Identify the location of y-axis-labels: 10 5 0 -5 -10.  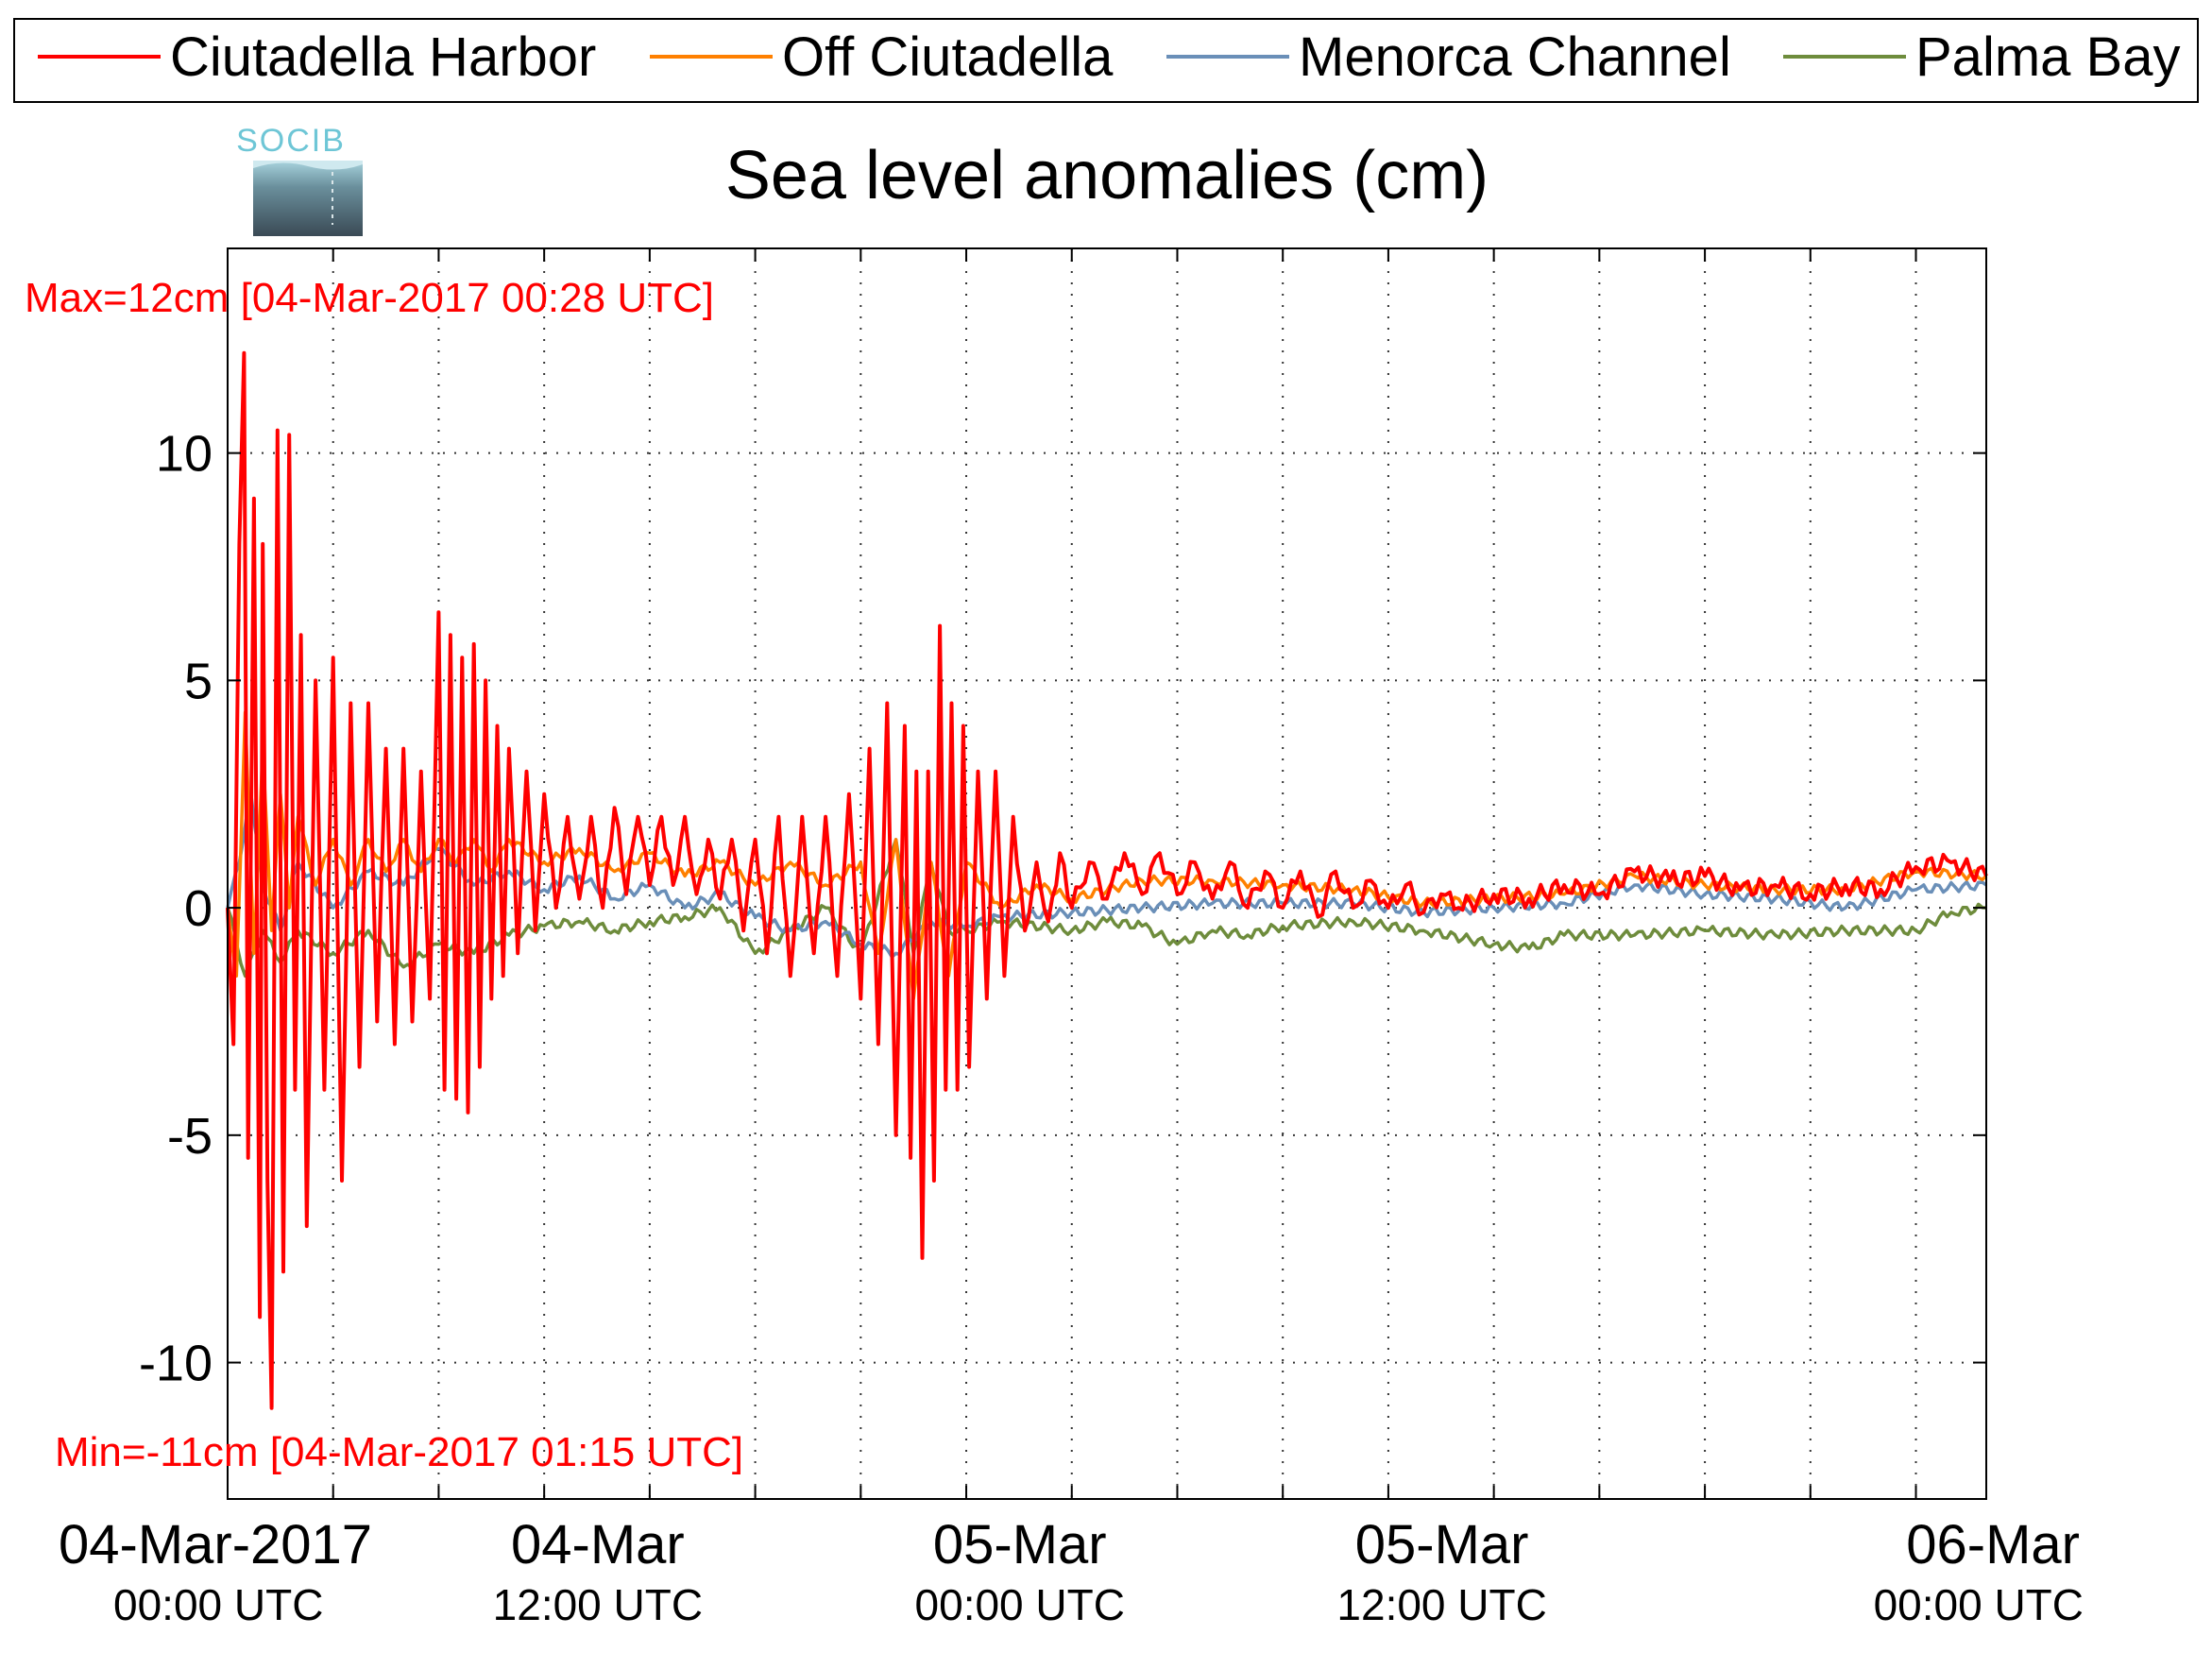
(176, 909).